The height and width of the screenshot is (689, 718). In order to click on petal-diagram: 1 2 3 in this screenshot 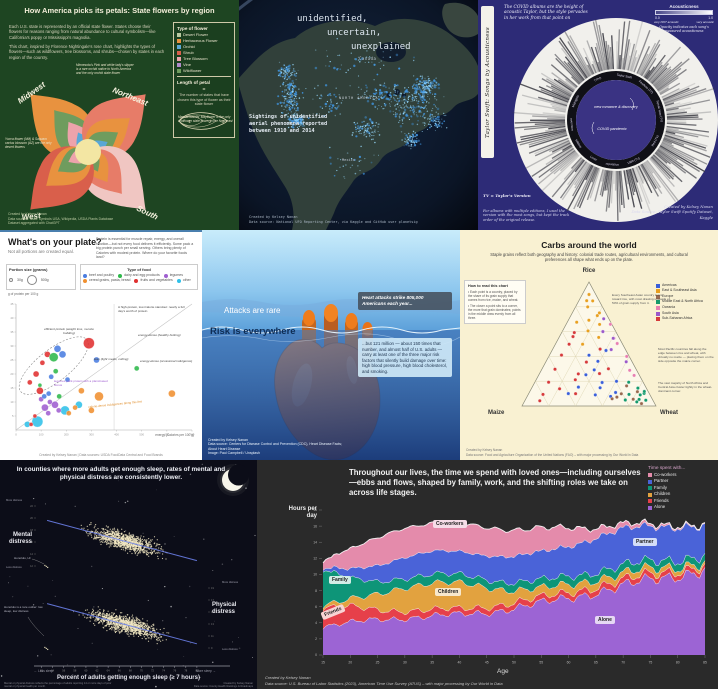, I will do `click(203, 121)`.